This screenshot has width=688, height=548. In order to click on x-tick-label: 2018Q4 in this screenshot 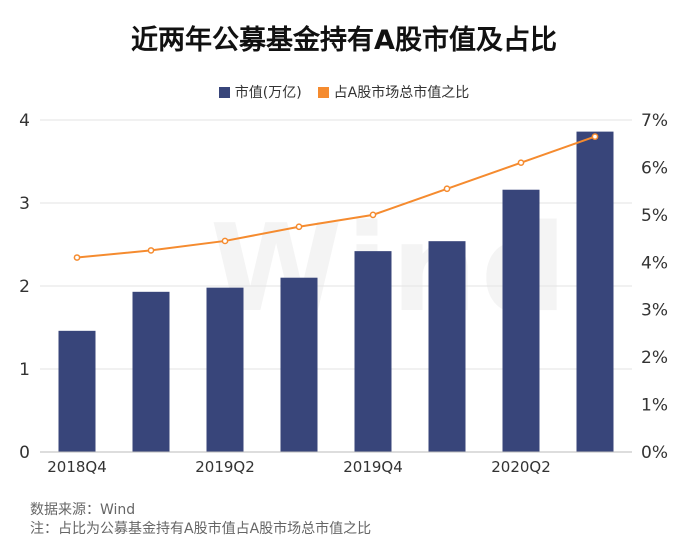, I will do `click(77, 467)`.